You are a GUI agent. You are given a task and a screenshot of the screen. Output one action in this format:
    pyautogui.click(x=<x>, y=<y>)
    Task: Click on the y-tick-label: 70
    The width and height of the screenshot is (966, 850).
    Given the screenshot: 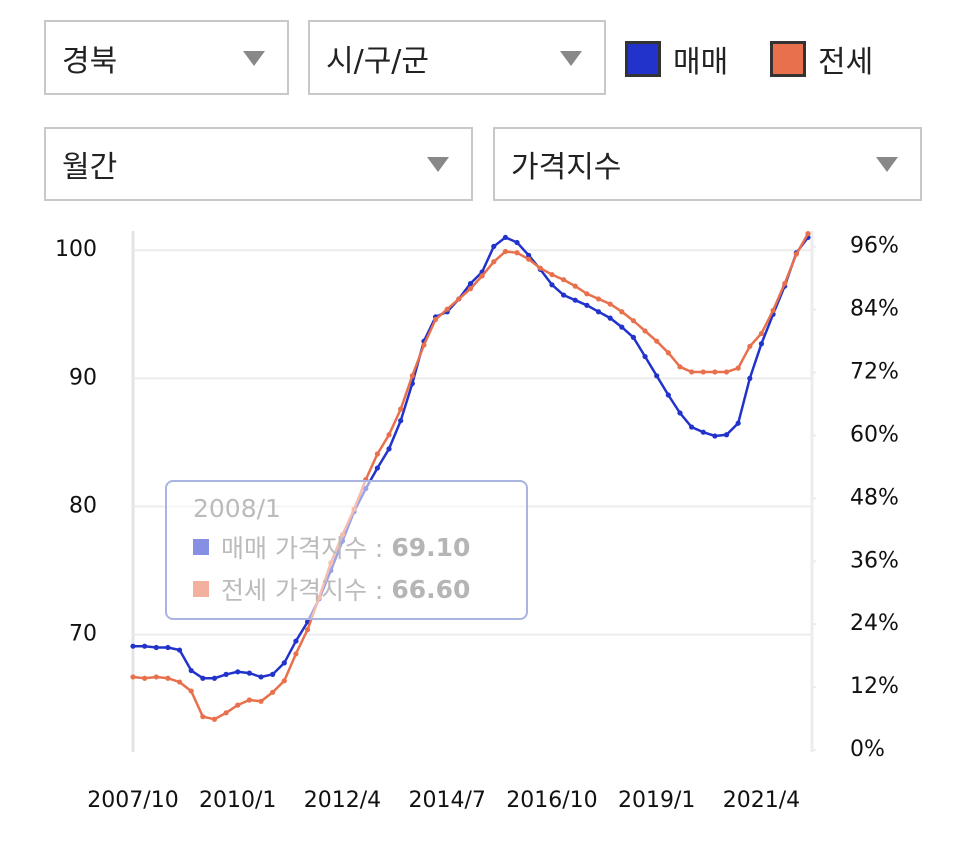 What is the action you would take?
    pyautogui.click(x=83, y=634)
    